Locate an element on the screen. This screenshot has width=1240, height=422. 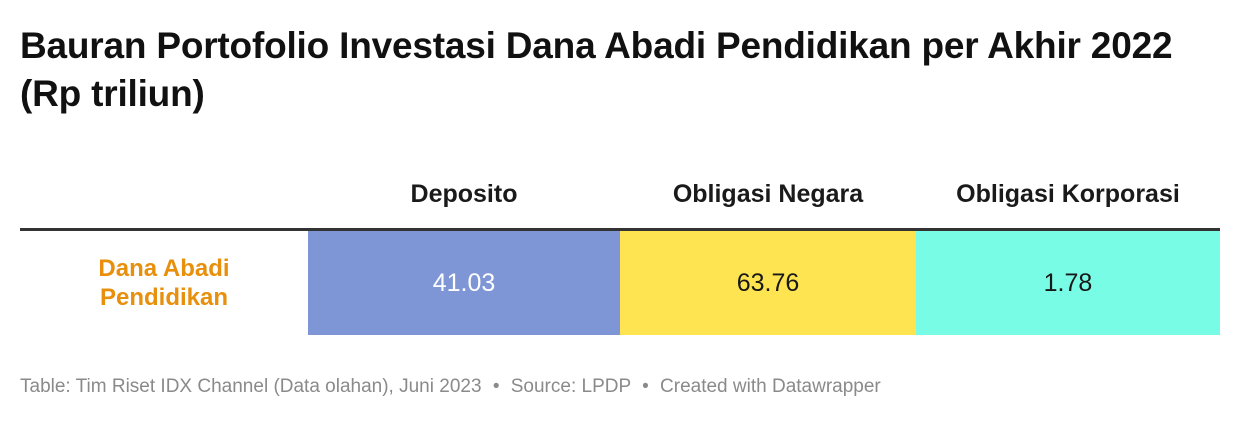
column-header-deposito: Deposito is located at coordinates (464, 193).